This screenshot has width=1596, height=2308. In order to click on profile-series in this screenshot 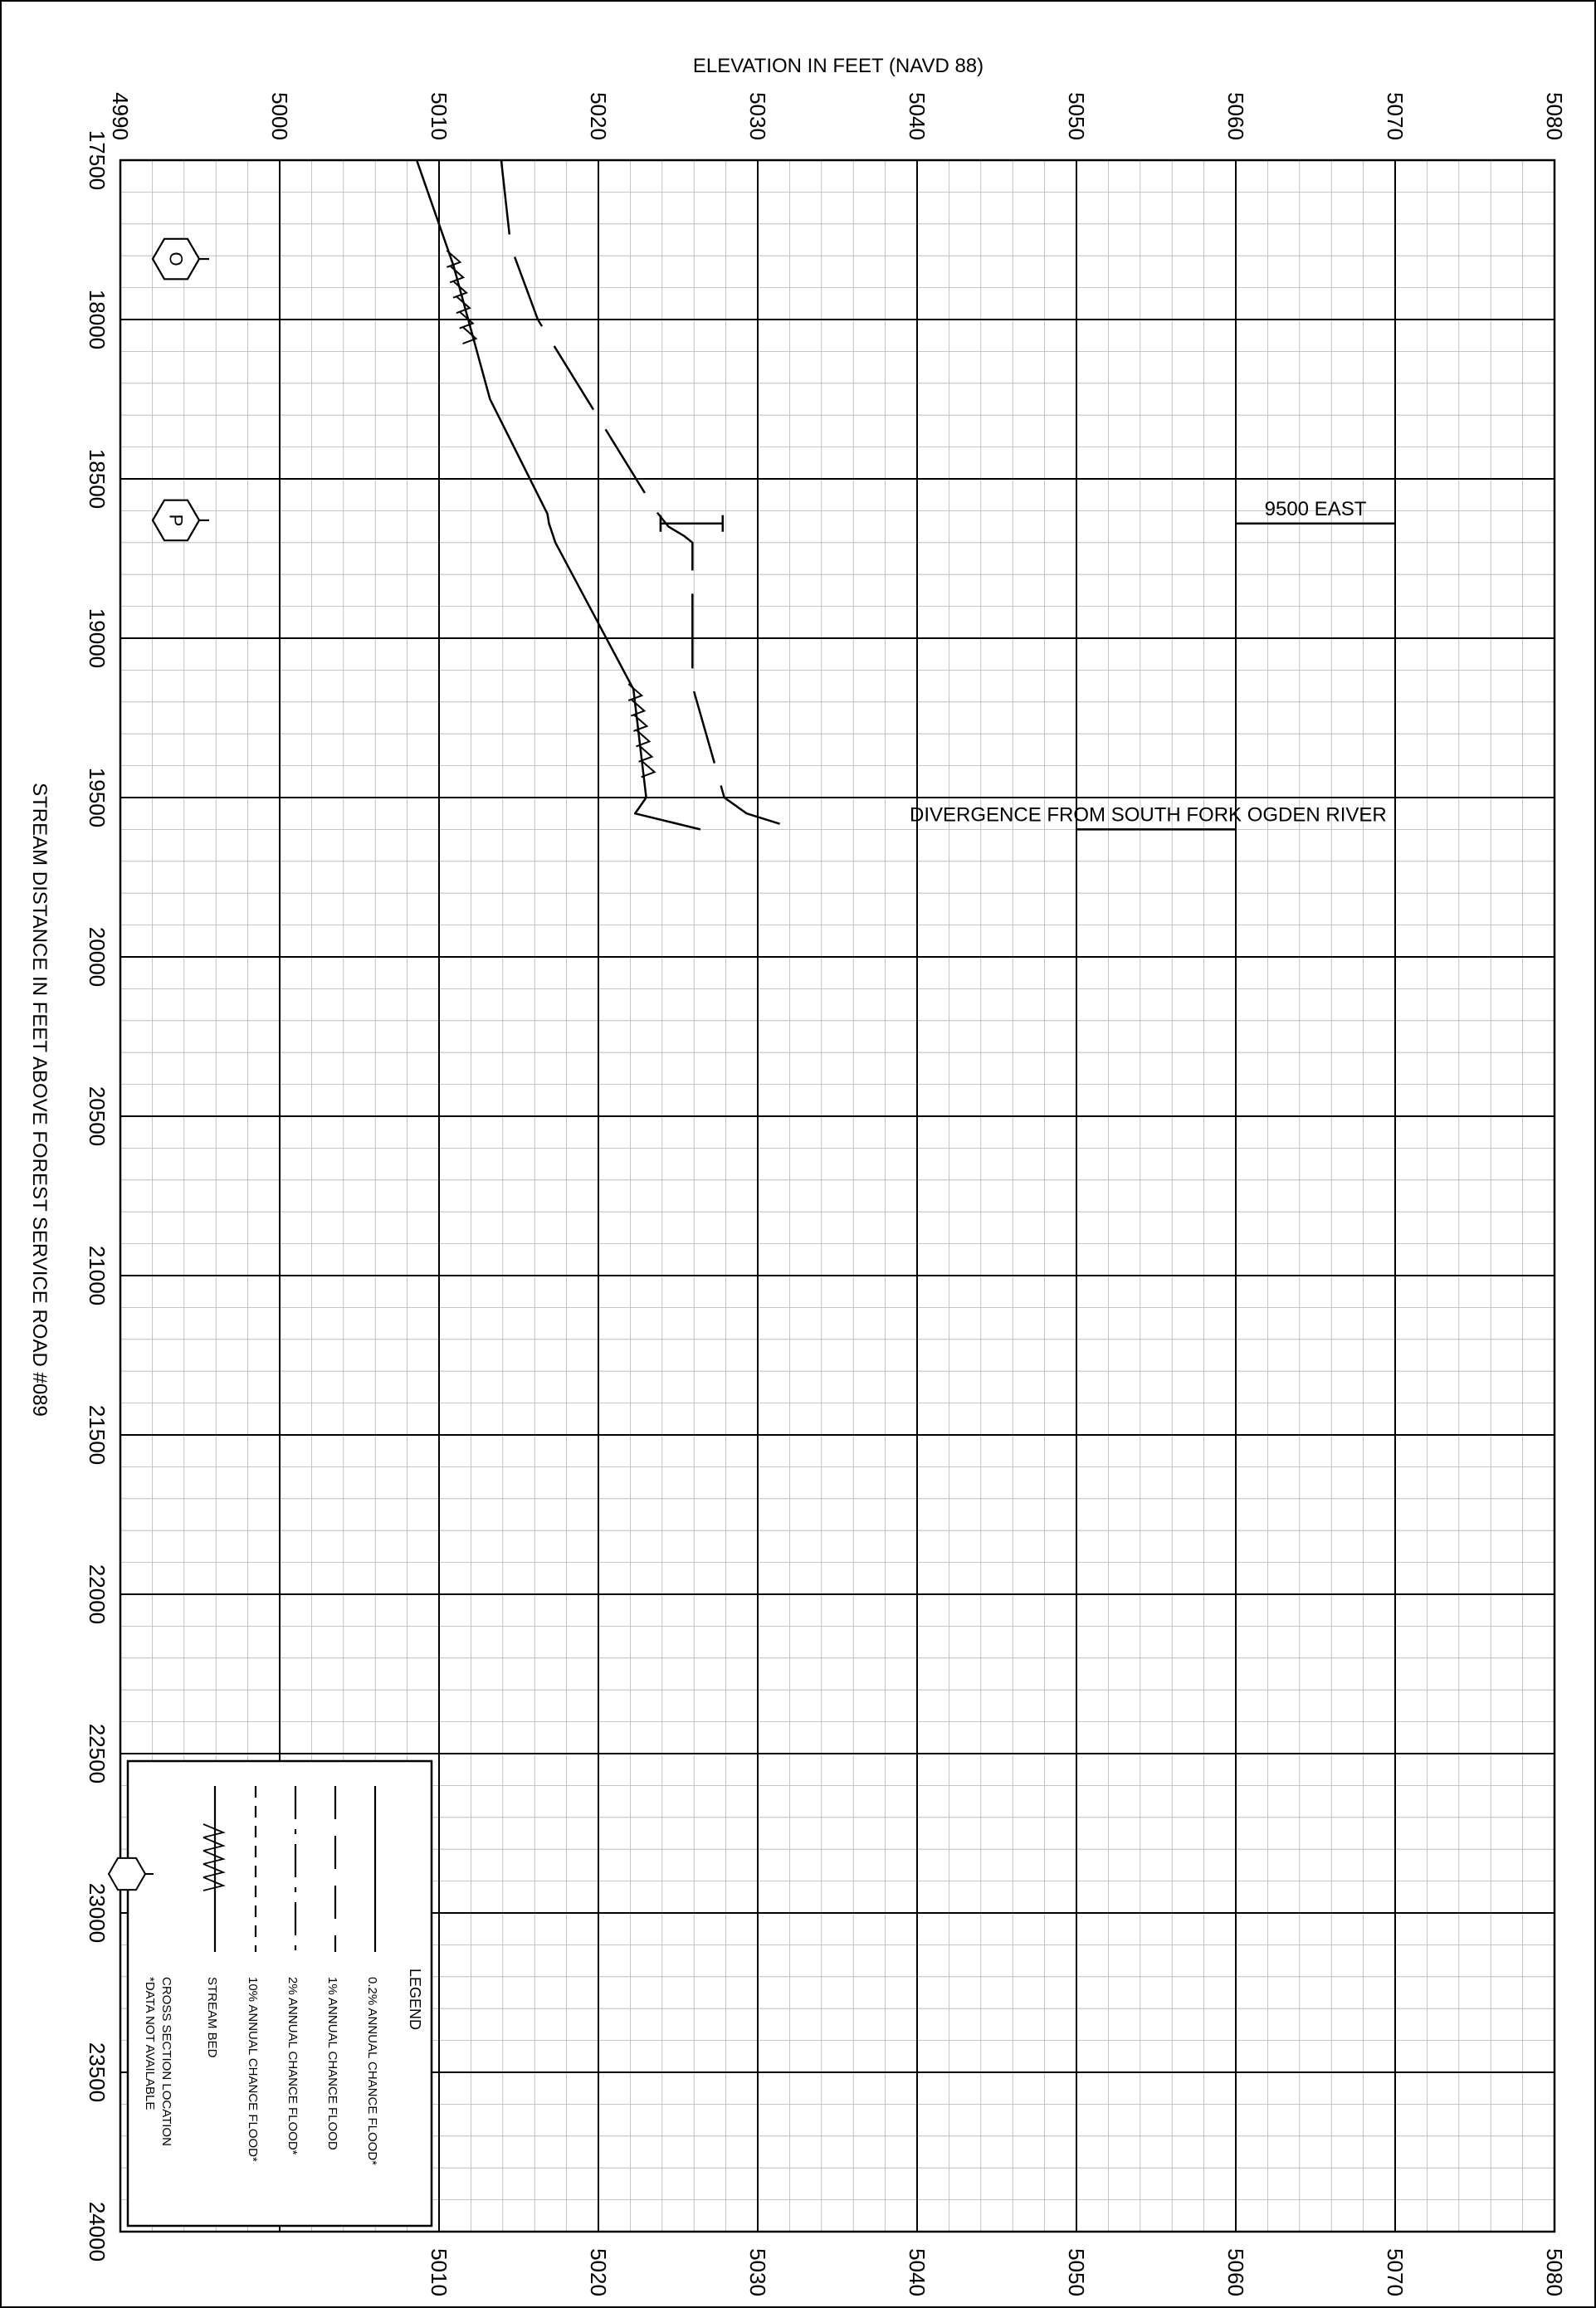, I will do `click(606, 495)`.